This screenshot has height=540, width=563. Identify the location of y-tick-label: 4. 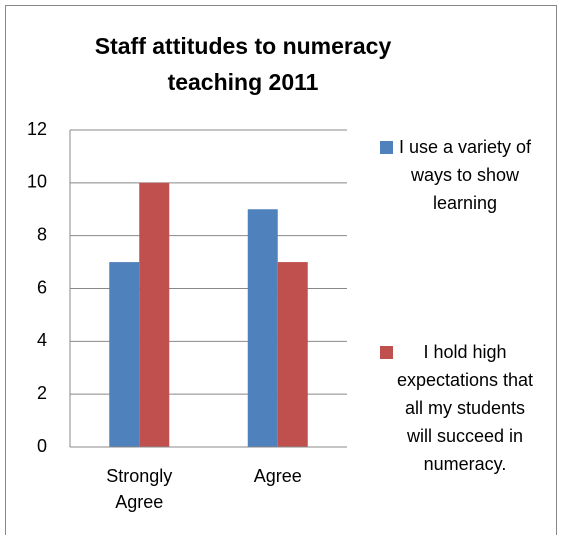
(42, 340).